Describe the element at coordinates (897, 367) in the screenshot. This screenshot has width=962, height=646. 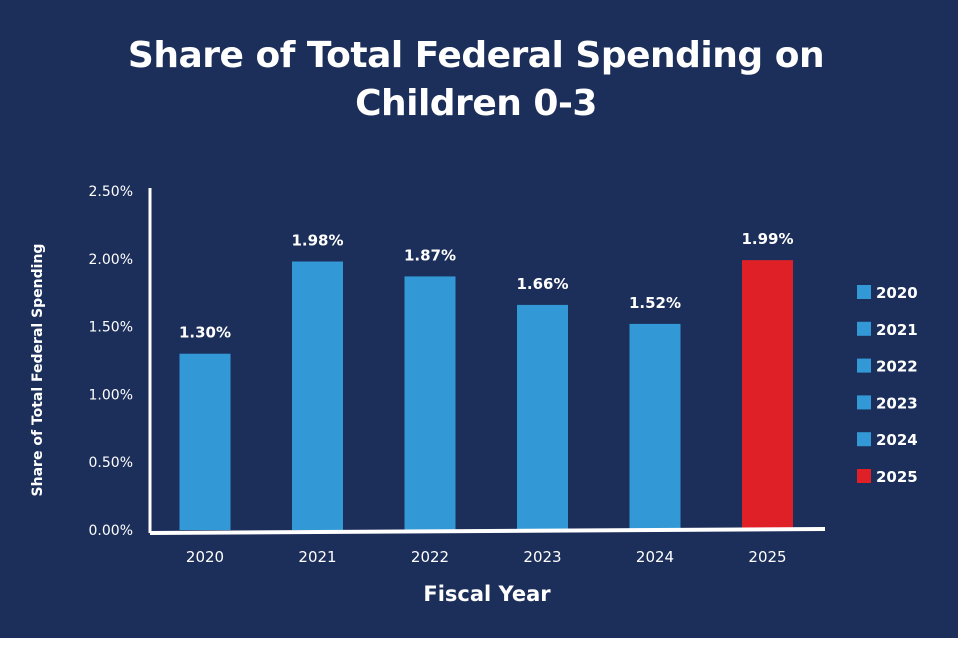
I see `legend-label: 2022` at that location.